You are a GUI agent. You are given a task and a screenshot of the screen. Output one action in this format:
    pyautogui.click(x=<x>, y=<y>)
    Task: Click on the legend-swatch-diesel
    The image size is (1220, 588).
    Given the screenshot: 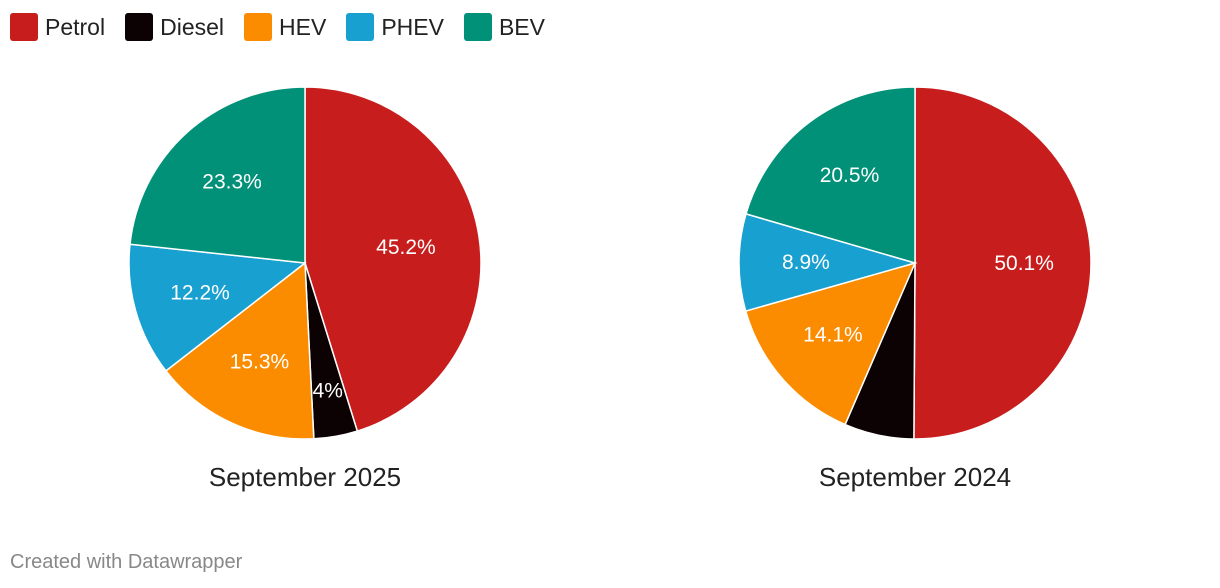 What is the action you would take?
    pyautogui.click(x=139, y=27)
    